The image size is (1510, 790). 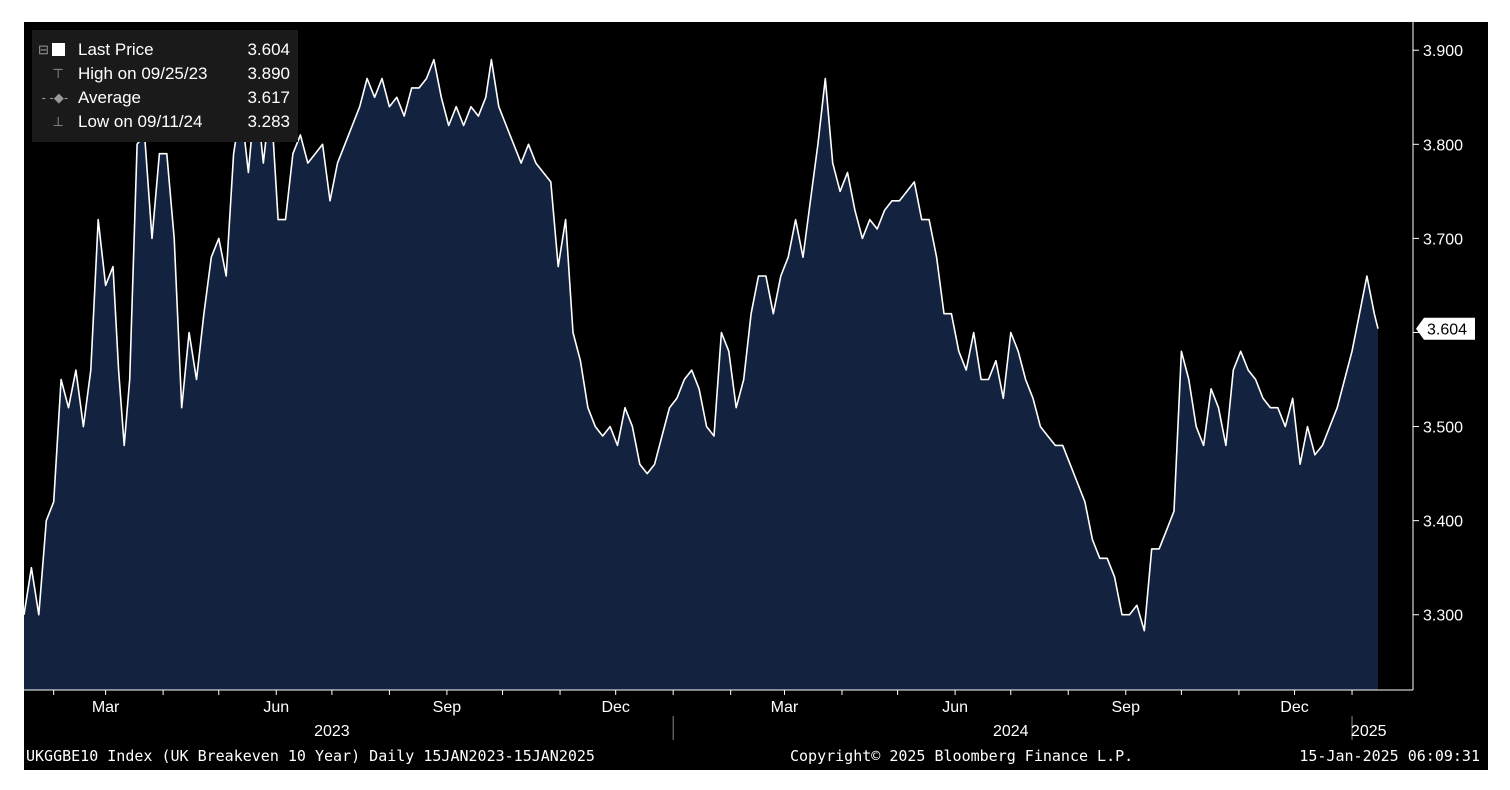 I want to click on last-price-callout-label: 3.604, so click(x=1447, y=330).